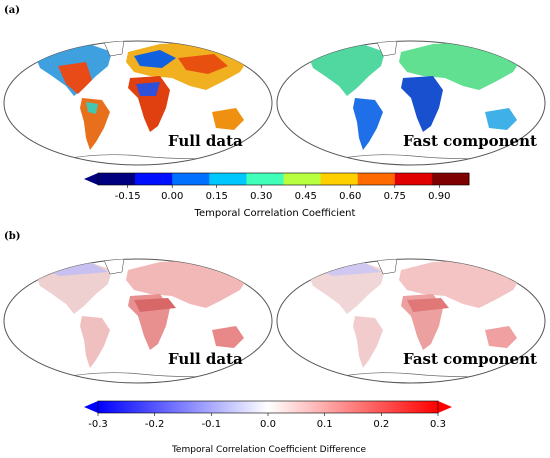 This screenshot has width=550, height=458. I want to click on colorbar-tick-label: 0.2, so click(381, 424).